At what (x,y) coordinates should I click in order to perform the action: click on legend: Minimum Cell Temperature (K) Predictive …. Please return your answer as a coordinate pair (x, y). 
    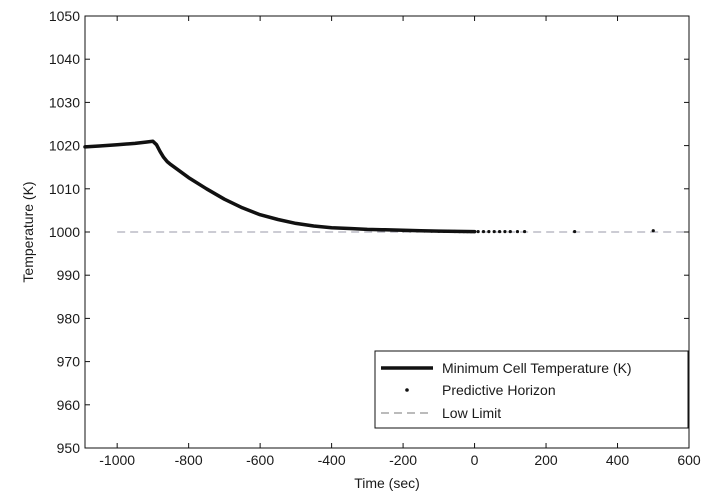
    Looking at the image, I should click on (531, 389).